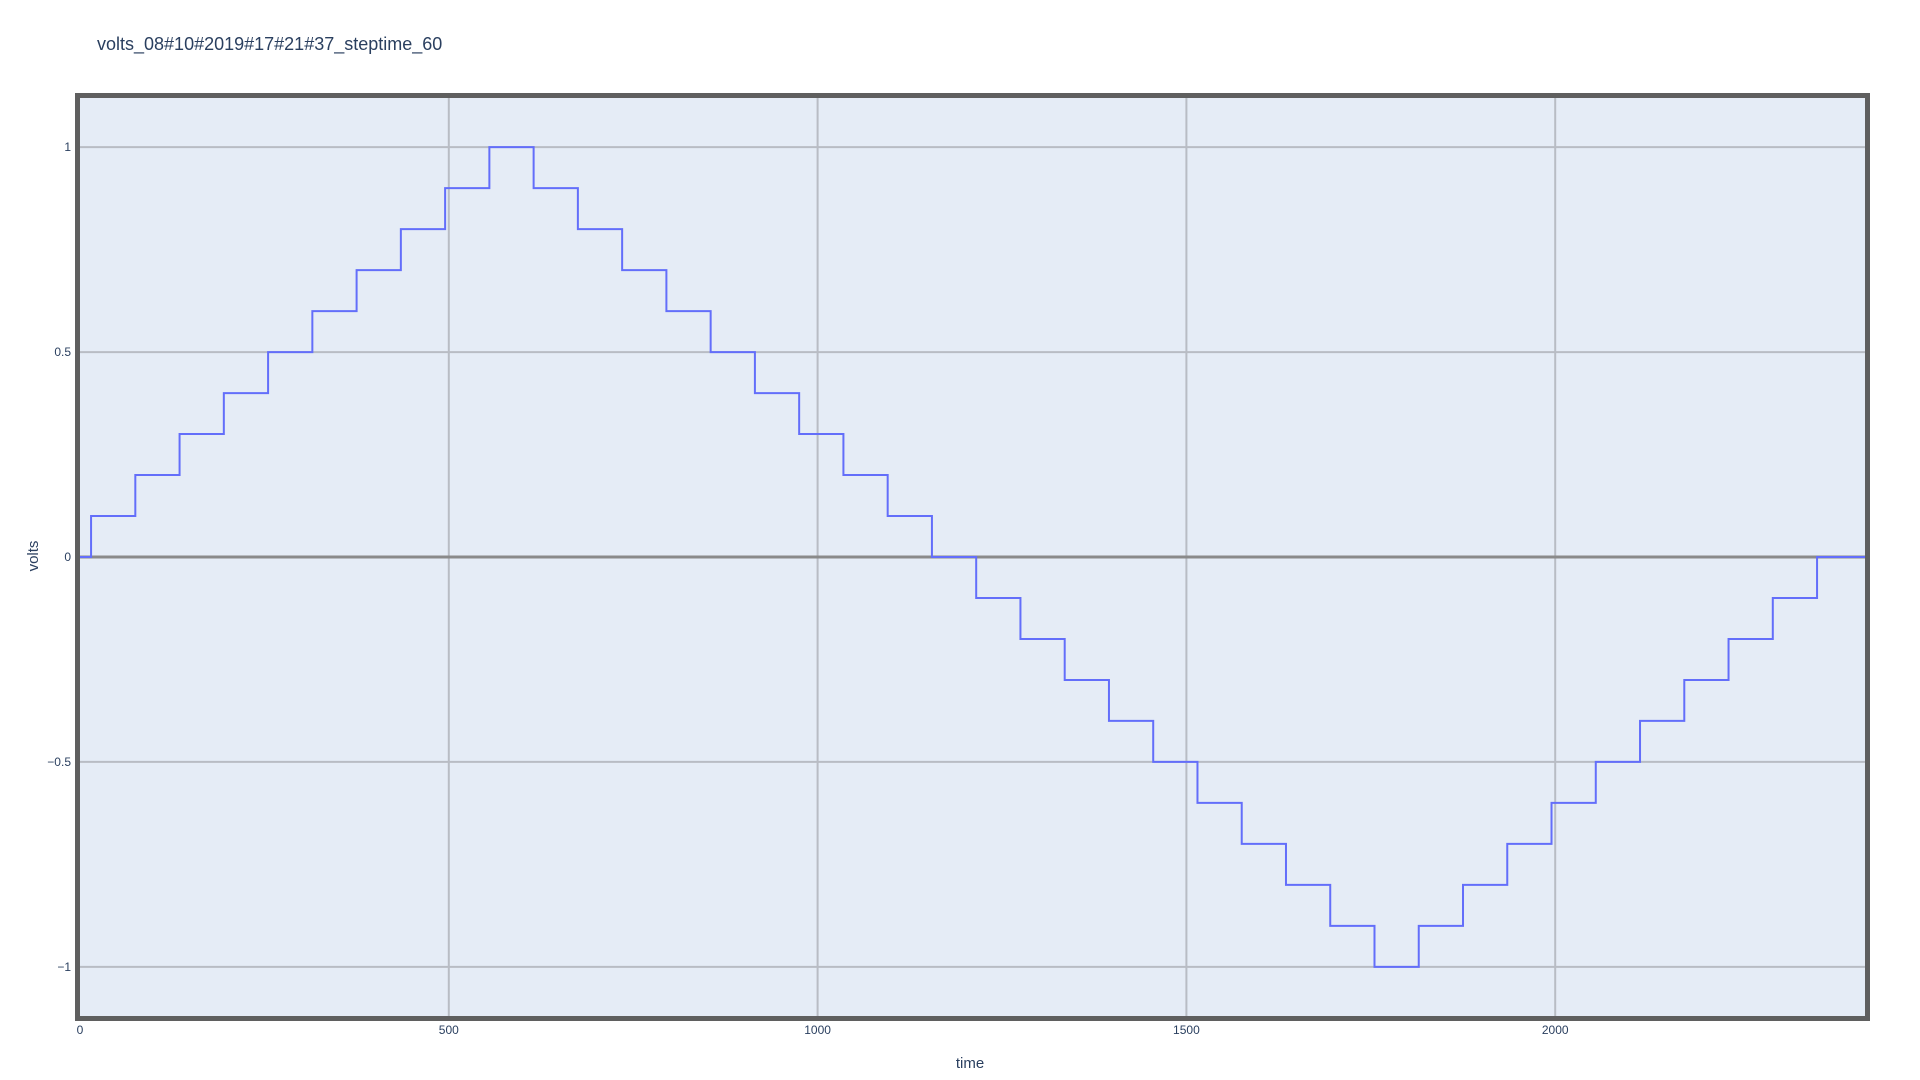 The width and height of the screenshot is (1920, 1080). Describe the element at coordinates (1186, 1030) in the screenshot. I see `x-tick-label: 1500` at that location.